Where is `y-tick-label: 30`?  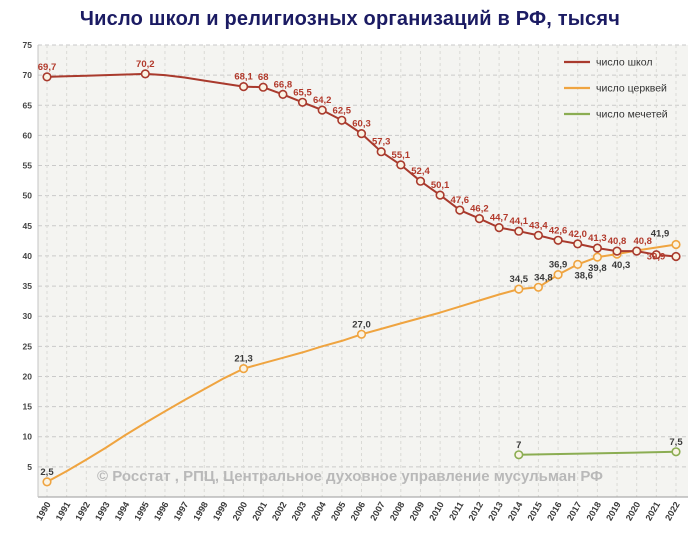 y-tick-label: 30 is located at coordinates (28, 316).